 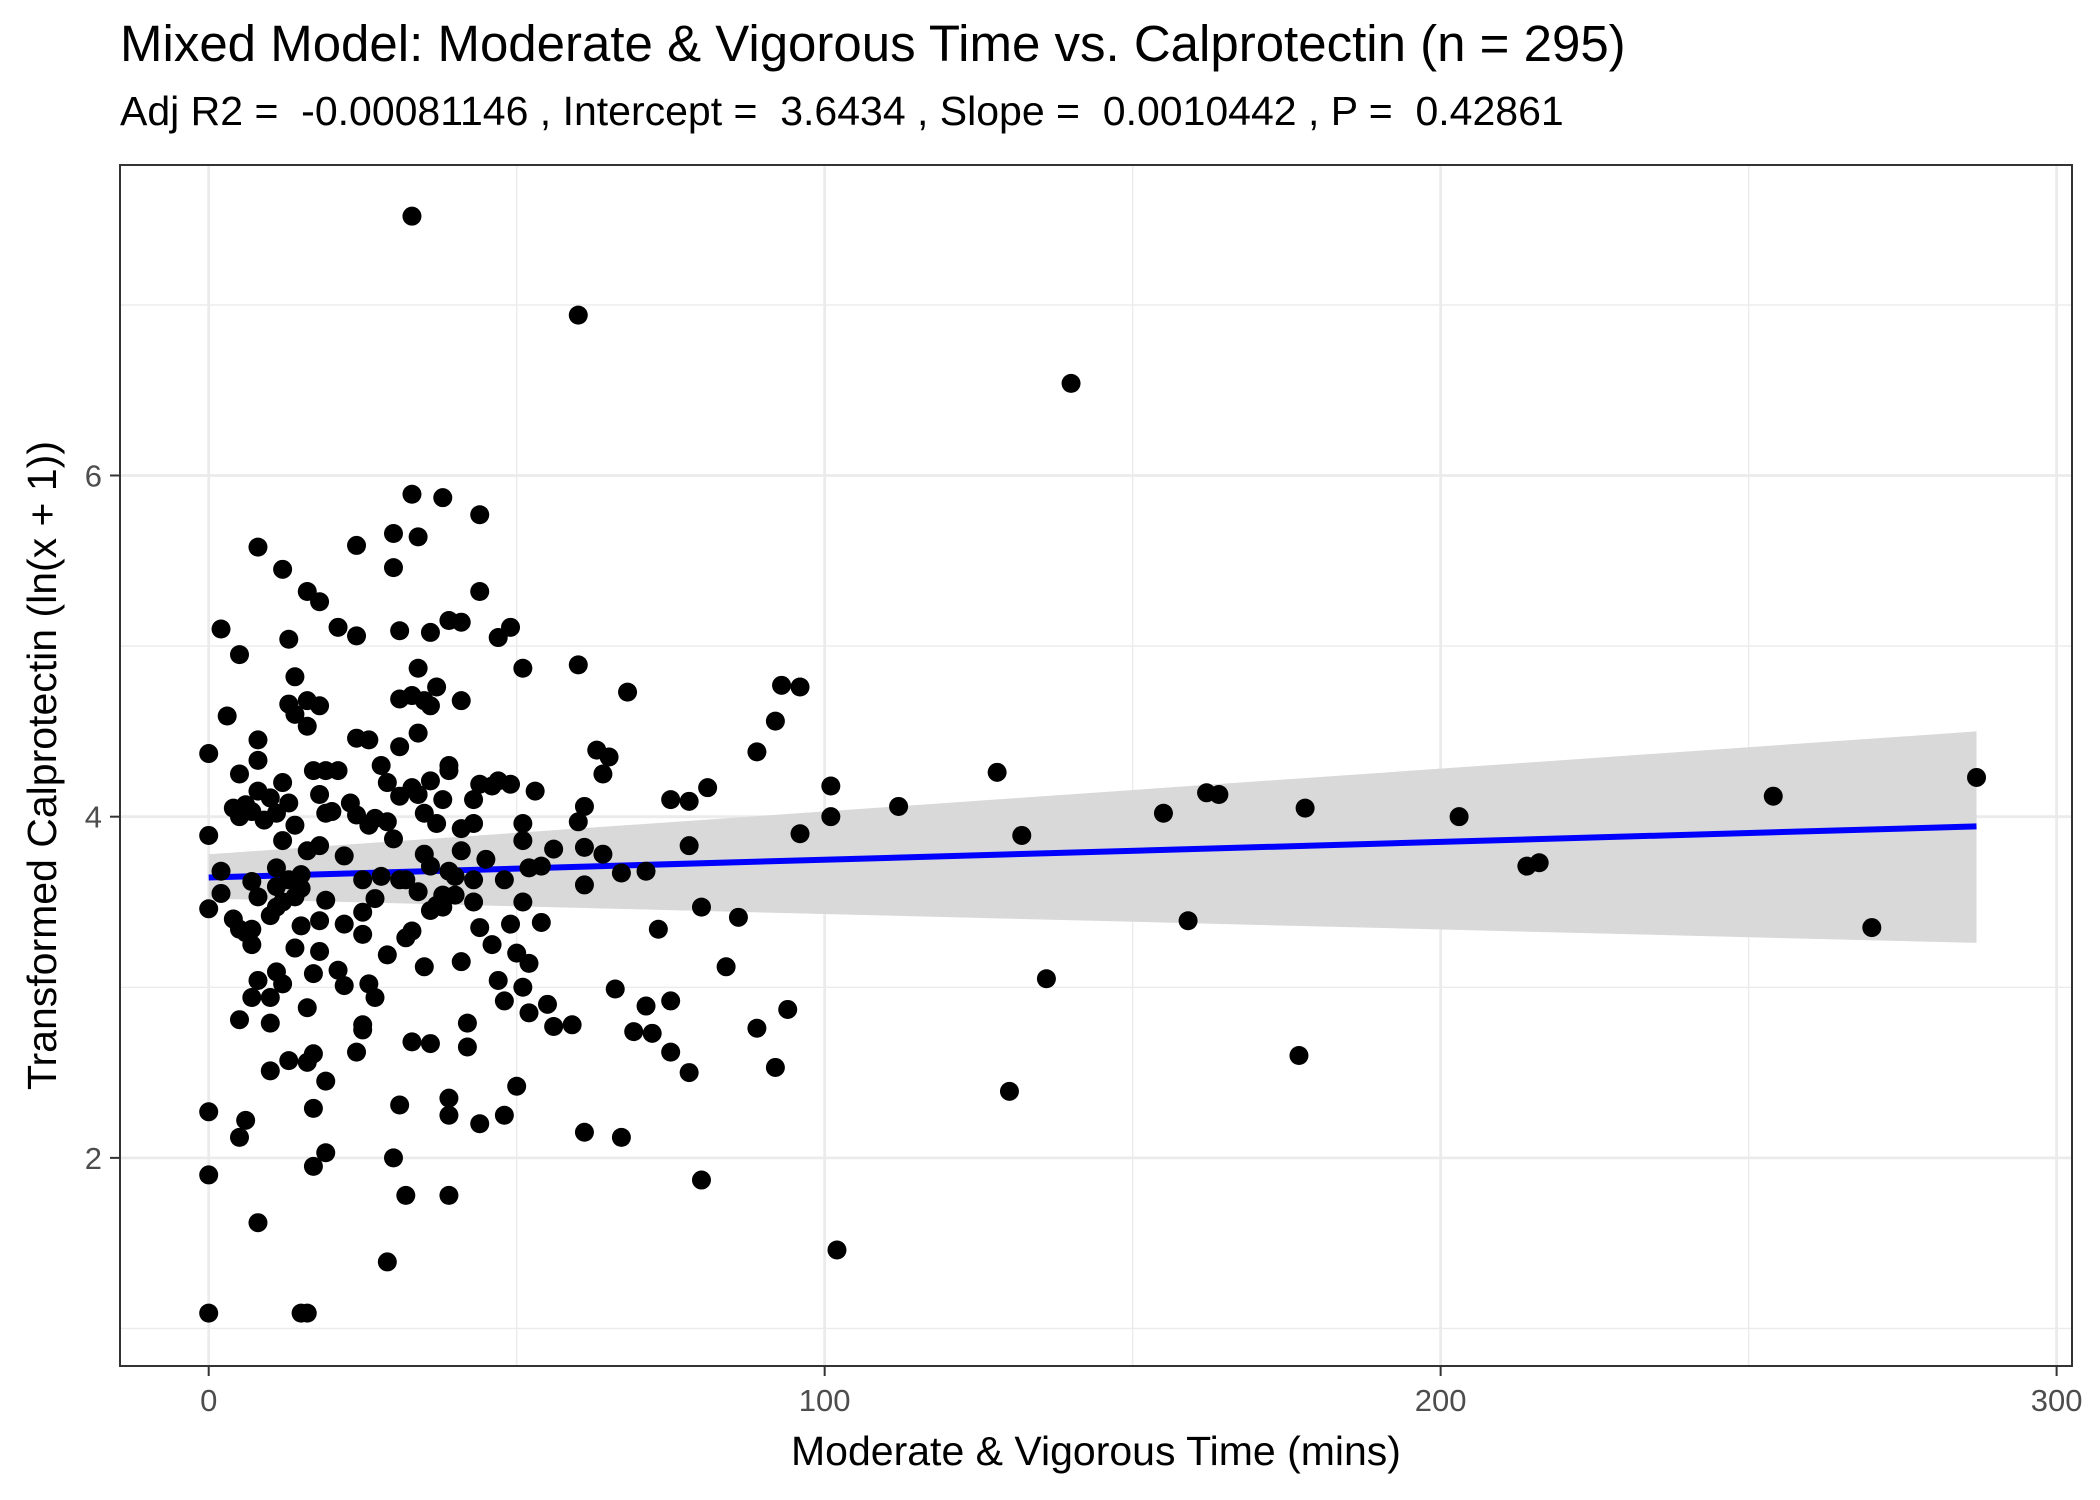 What do you see at coordinates (42, 765) in the screenshot?
I see `y-axis-title: Transformed Calprotectin (ln(x + 1))` at bounding box center [42, 765].